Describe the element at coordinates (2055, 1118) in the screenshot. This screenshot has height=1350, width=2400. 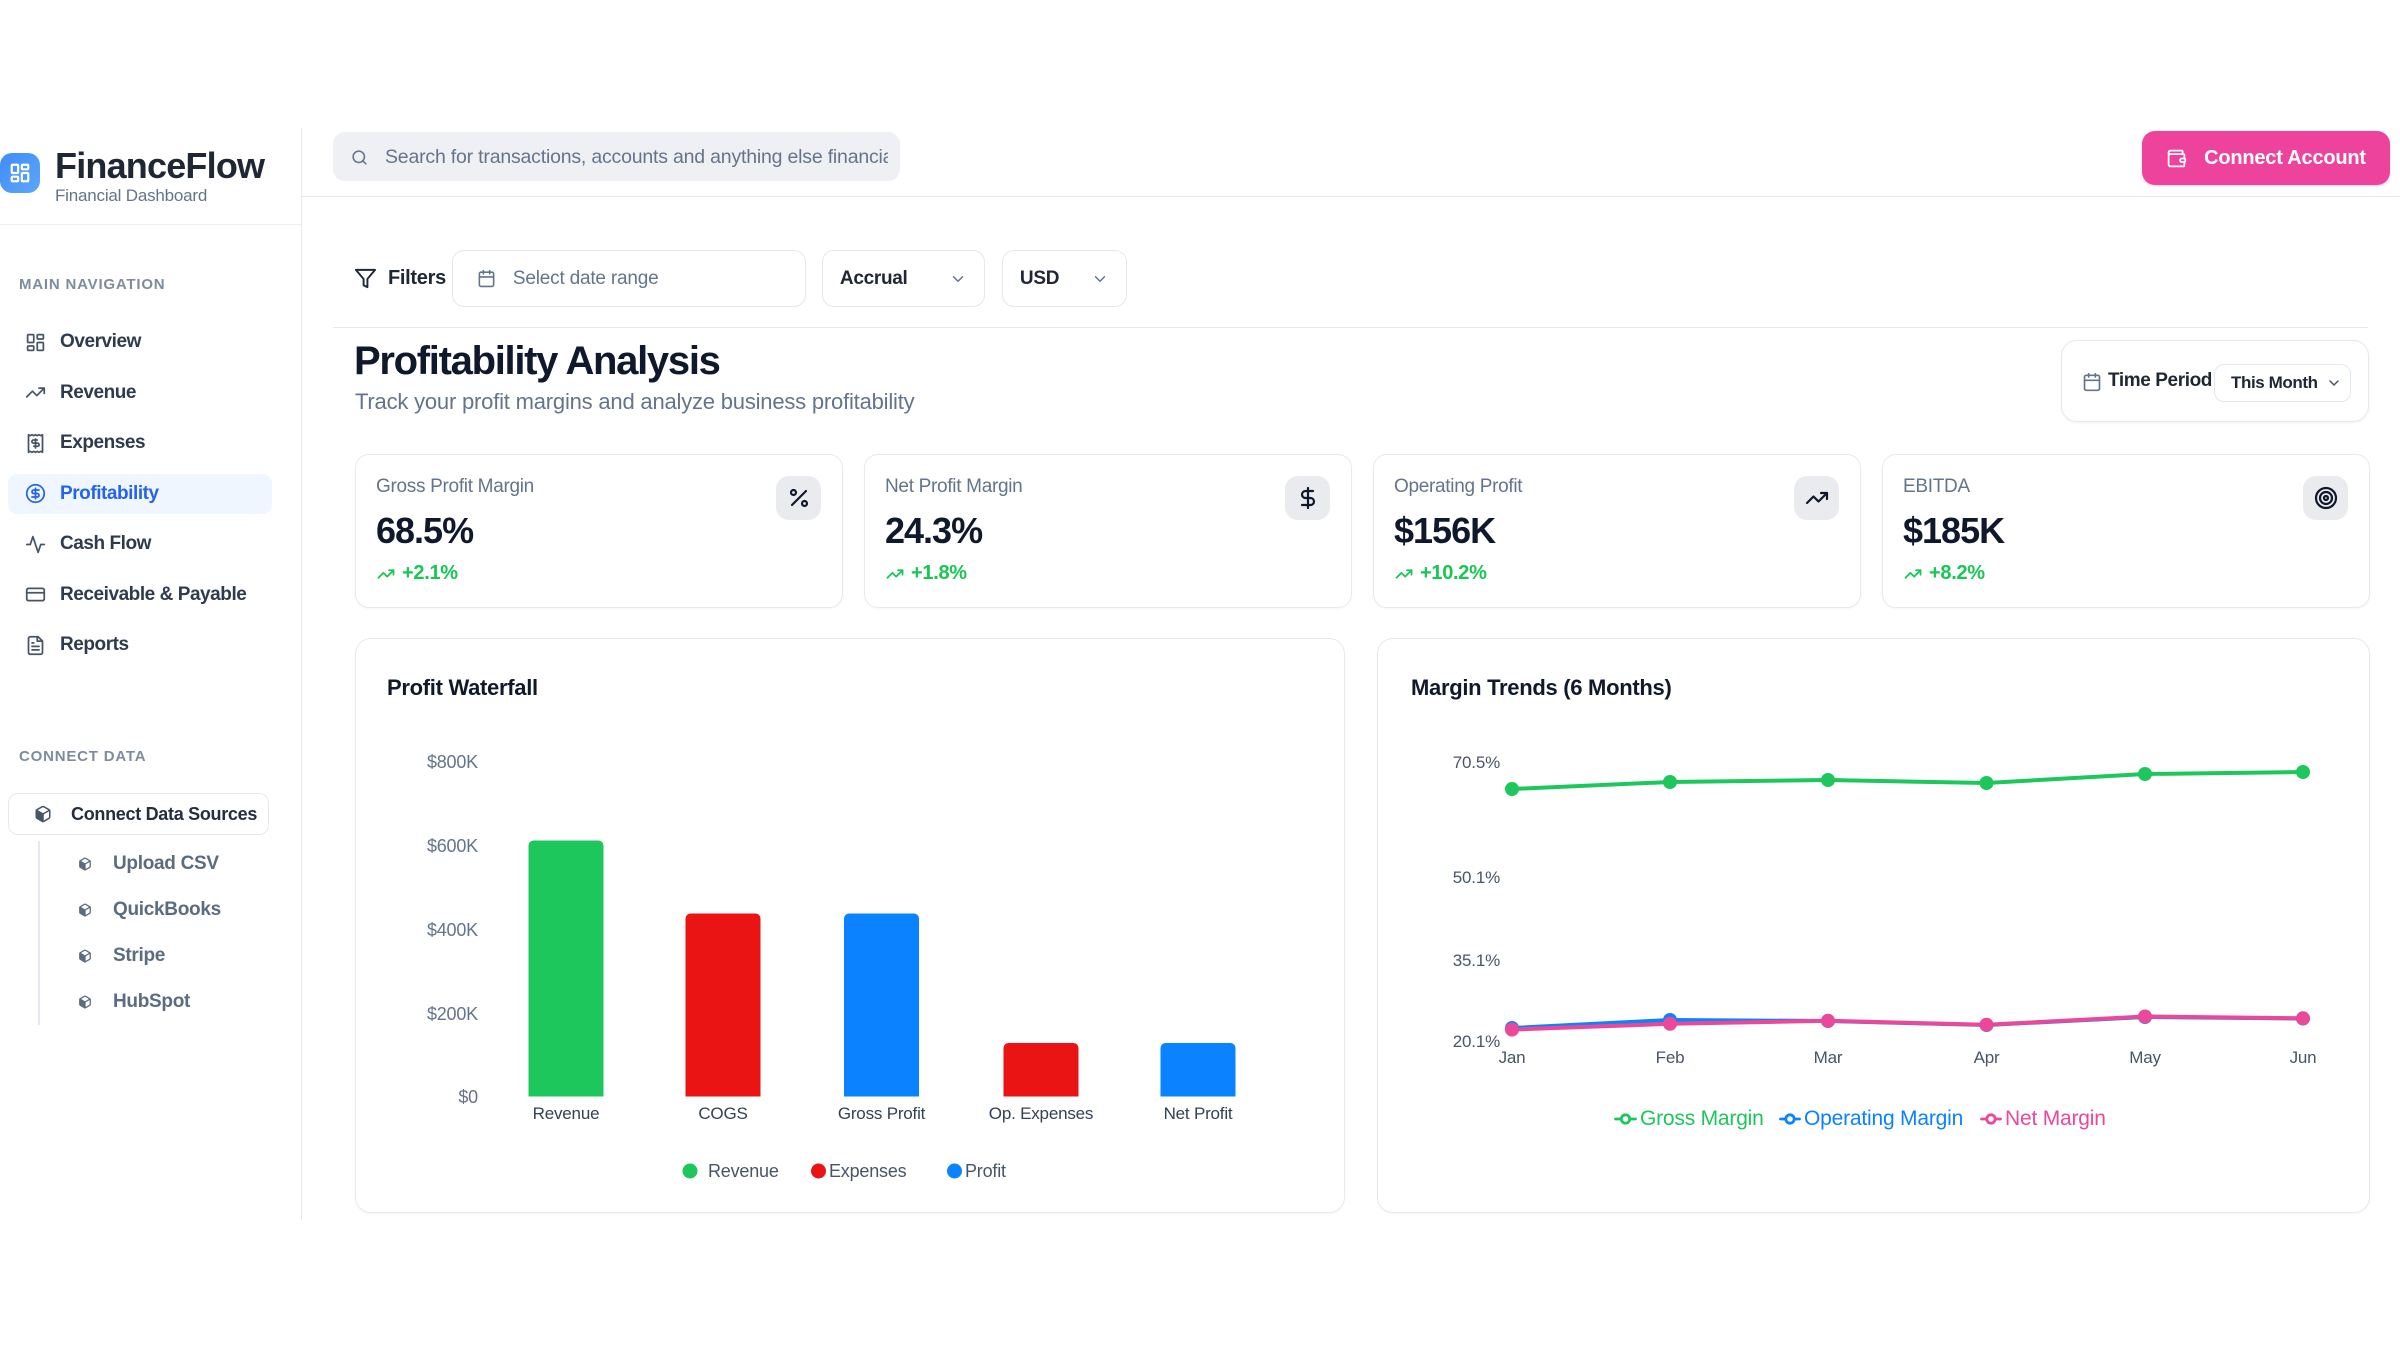
I see `svg-text: Net Margin` at that location.